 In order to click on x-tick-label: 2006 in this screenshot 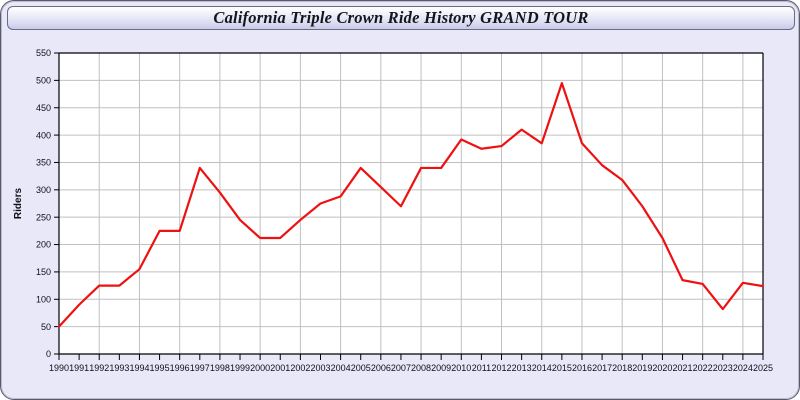, I will do `click(381, 368)`.